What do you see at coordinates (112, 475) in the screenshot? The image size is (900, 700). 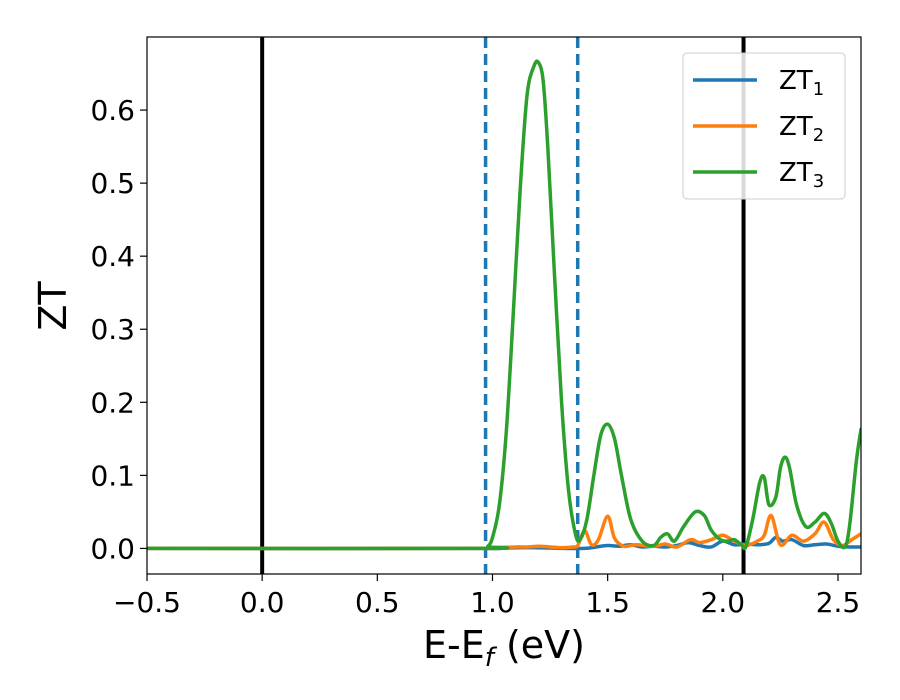 I see `y-tick-label: 0.1` at bounding box center [112, 475].